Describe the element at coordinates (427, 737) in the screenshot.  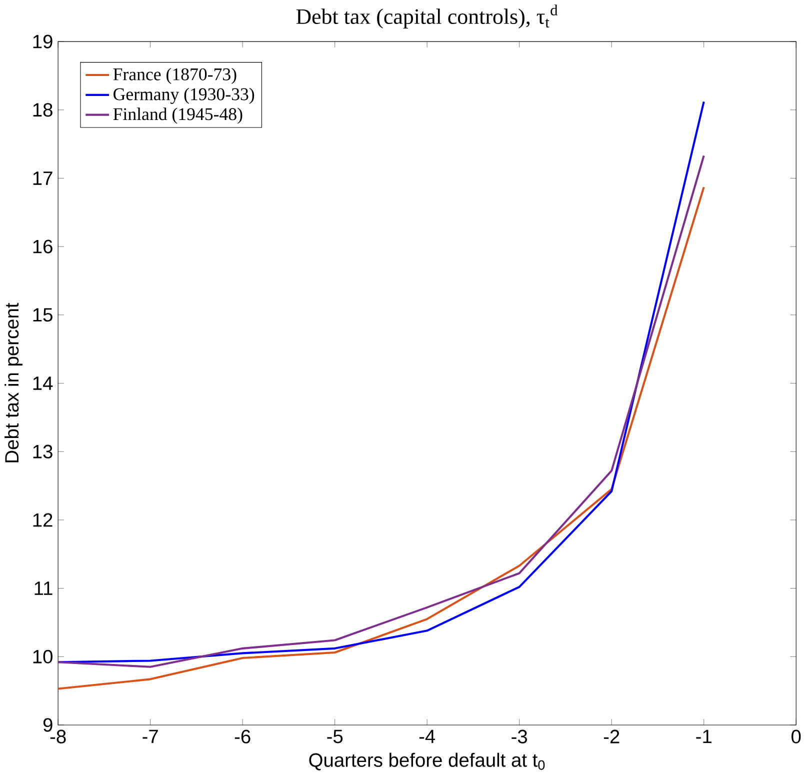
I see `x-tick-label: -4` at that location.